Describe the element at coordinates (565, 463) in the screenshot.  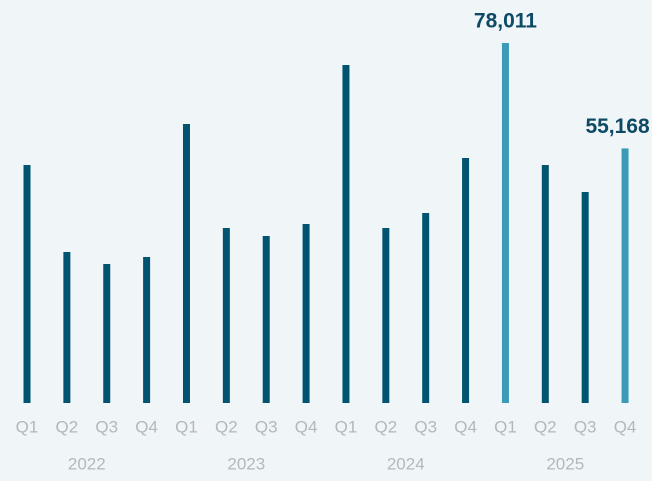
I see `year-label: 2025` at that location.